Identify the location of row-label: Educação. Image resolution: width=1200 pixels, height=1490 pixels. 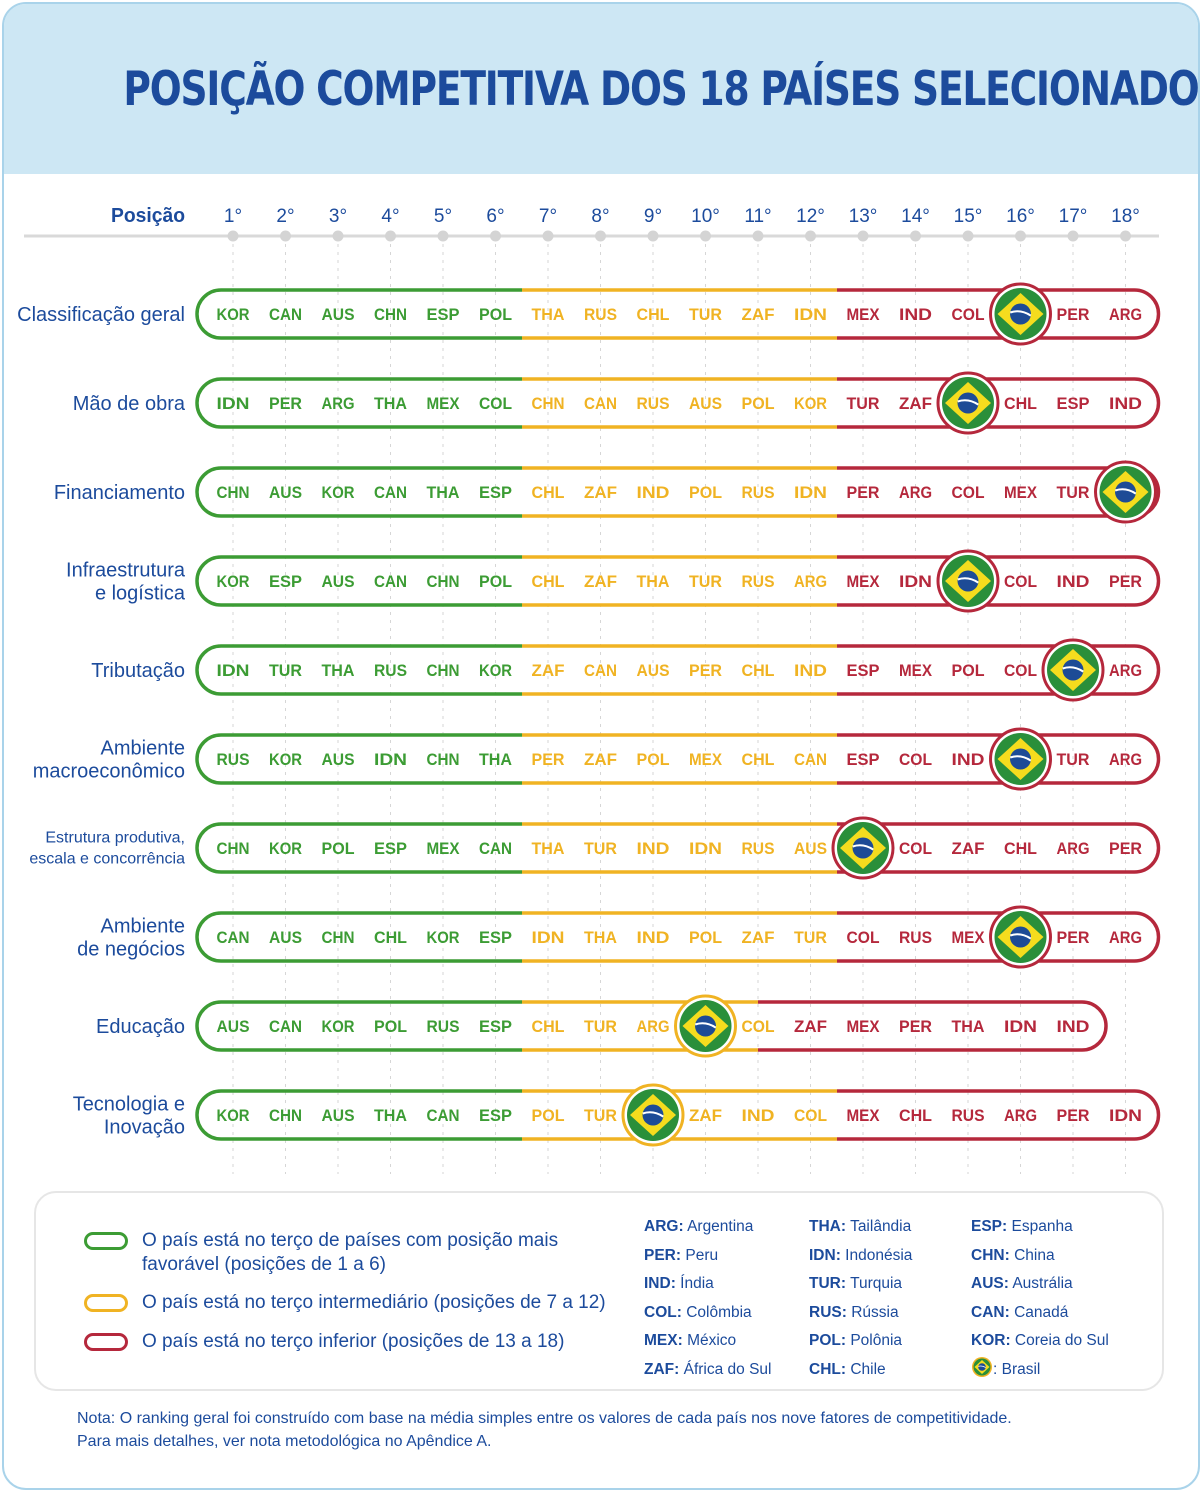
(140, 1027).